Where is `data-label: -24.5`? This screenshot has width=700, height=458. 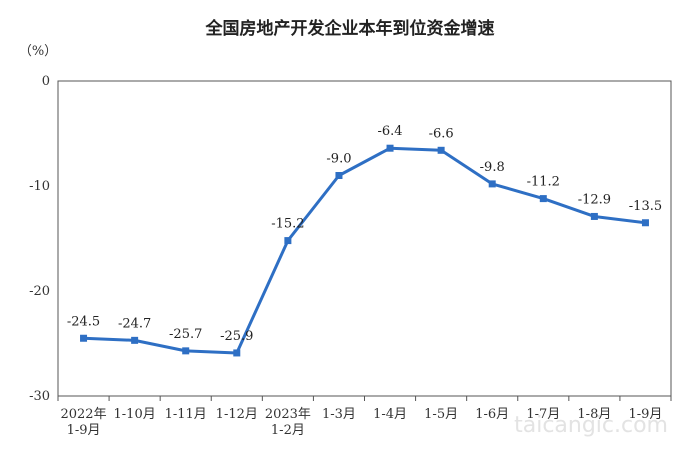 data-label: -24.5 is located at coordinates (83, 321).